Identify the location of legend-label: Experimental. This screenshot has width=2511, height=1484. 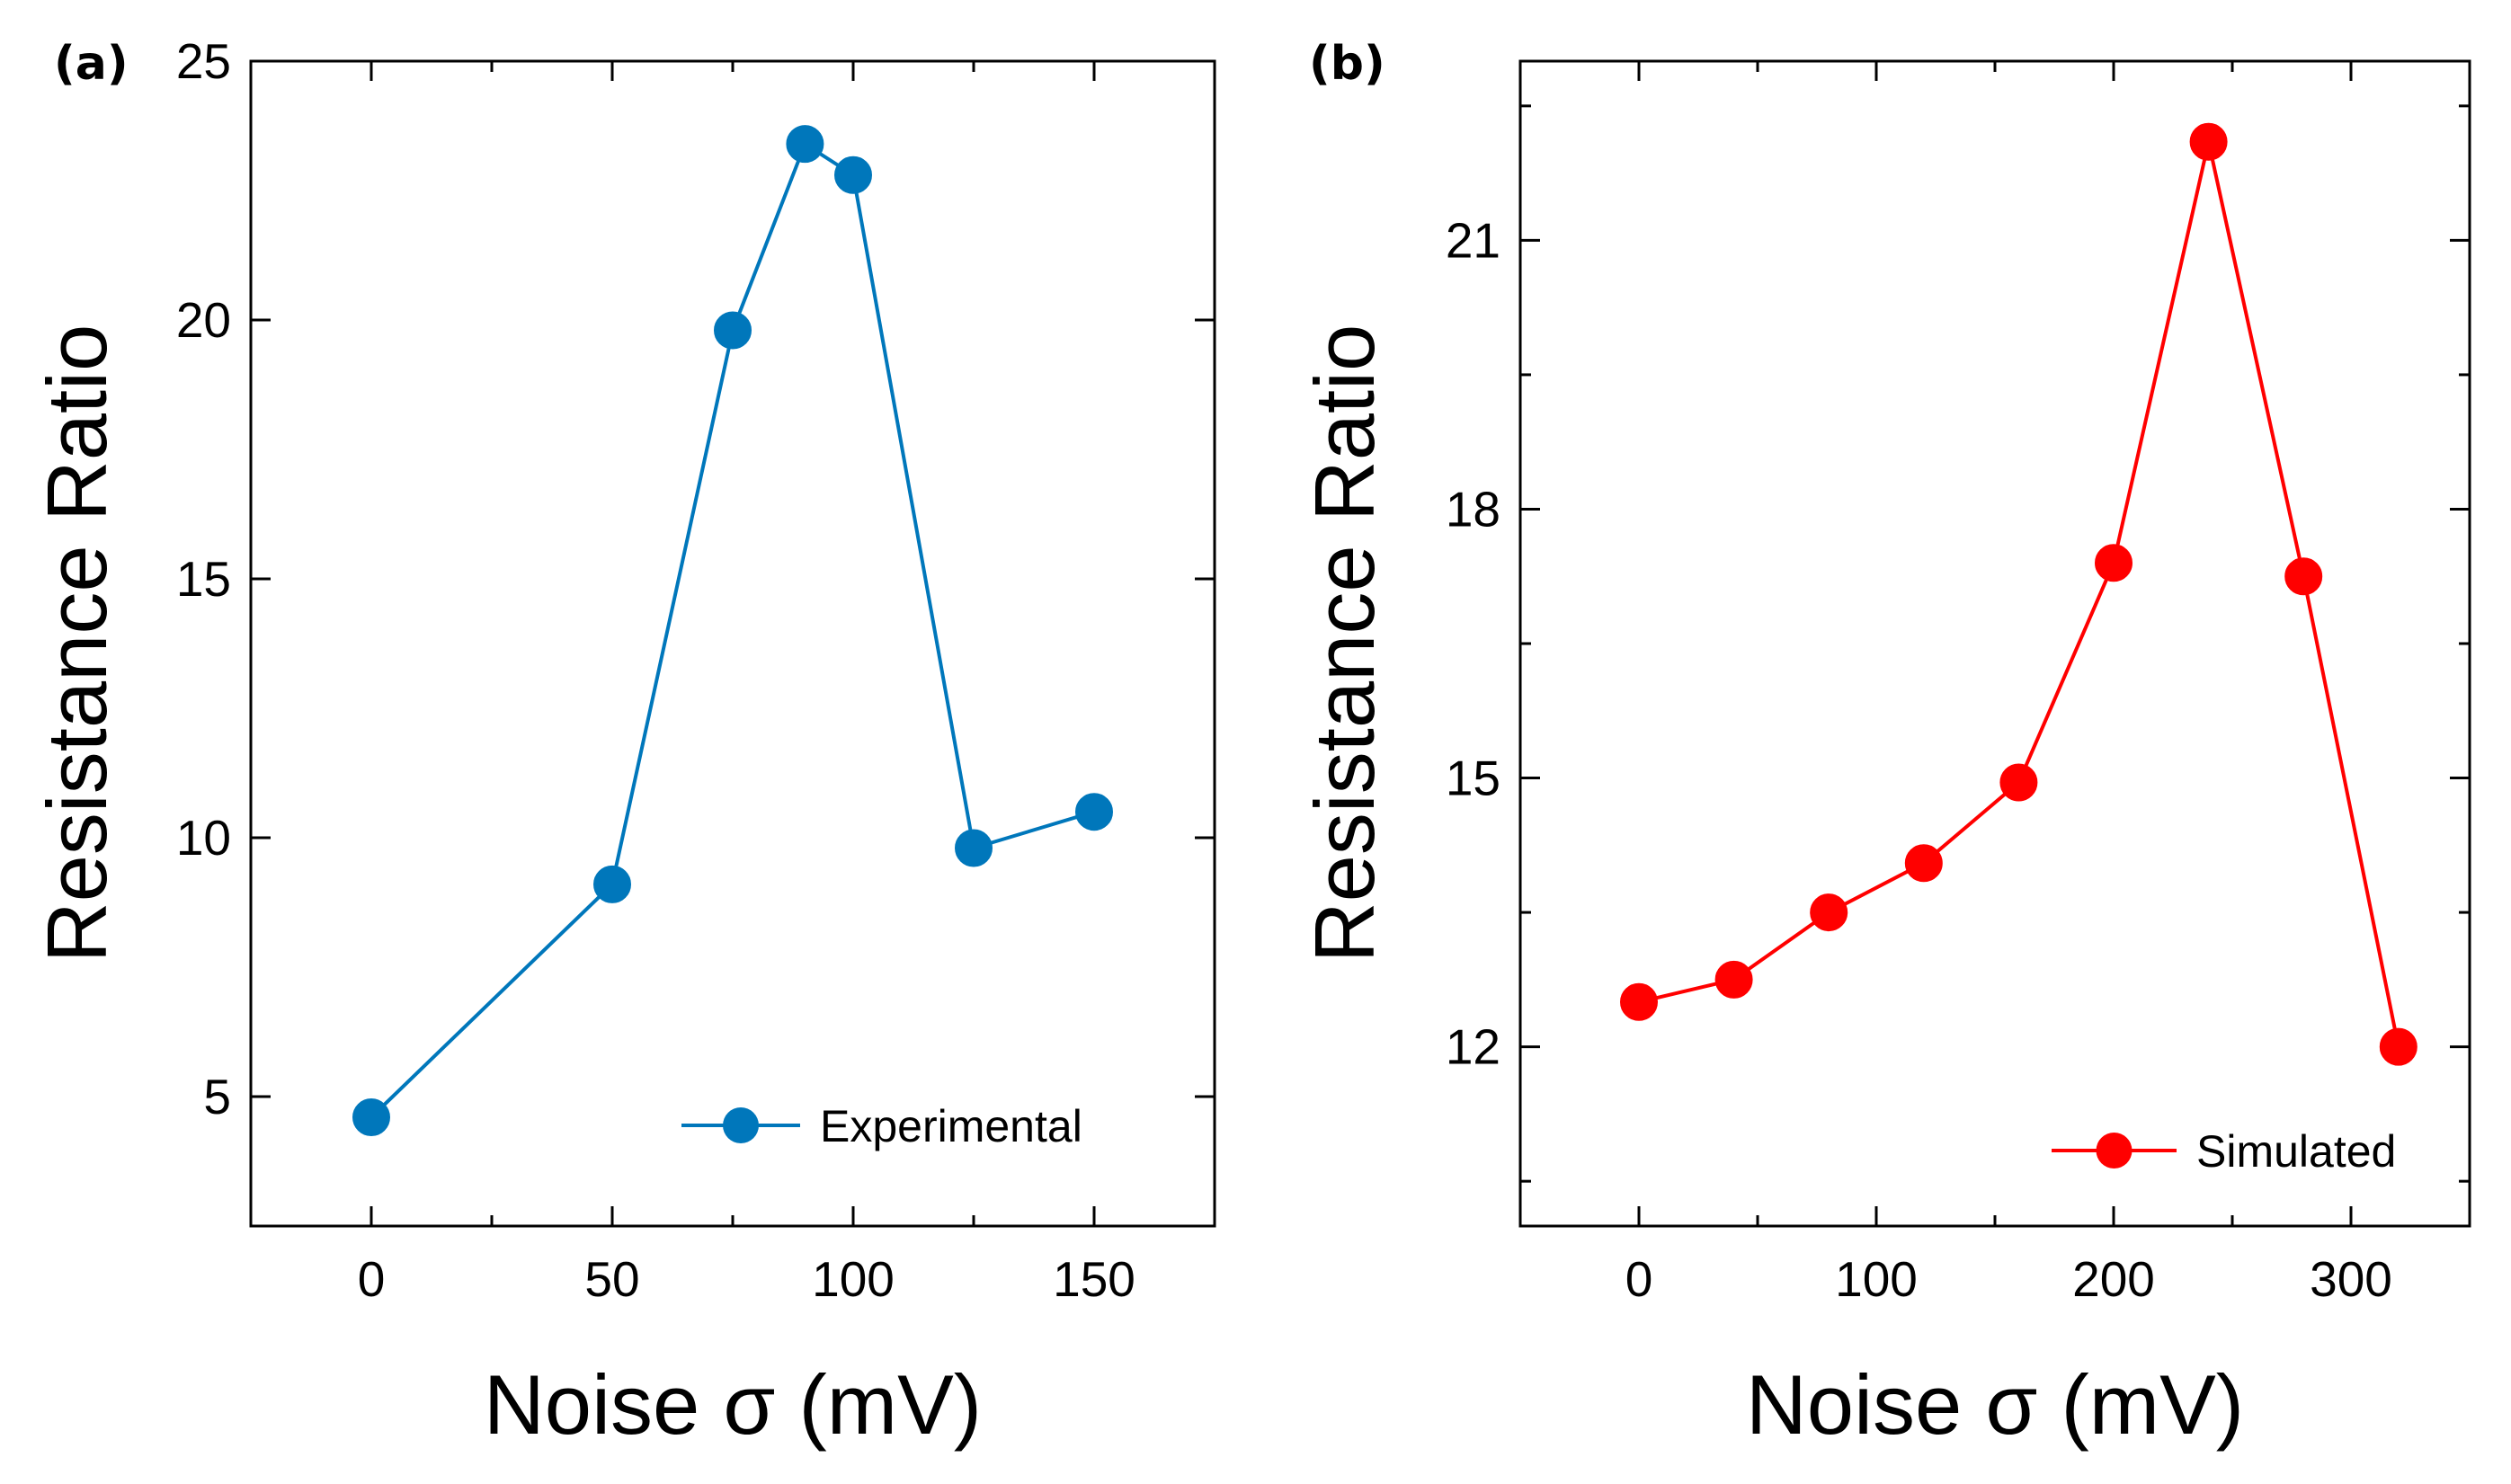
(951, 1126).